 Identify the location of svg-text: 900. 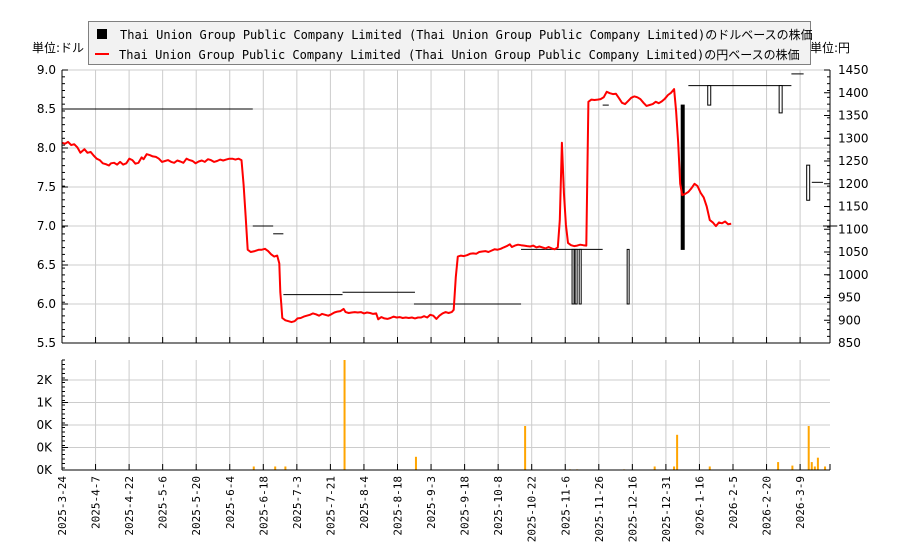
(849, 320).